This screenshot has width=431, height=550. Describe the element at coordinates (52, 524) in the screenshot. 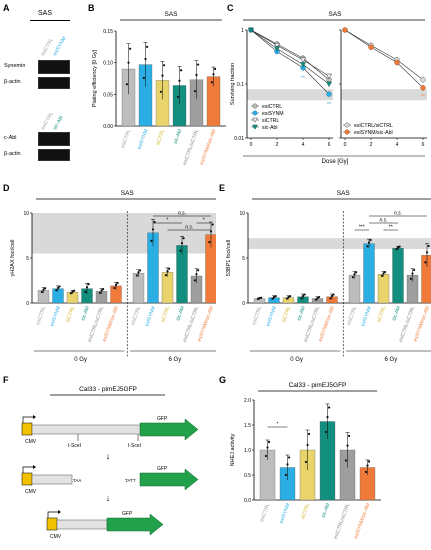

I see `cmv-box` at that location.